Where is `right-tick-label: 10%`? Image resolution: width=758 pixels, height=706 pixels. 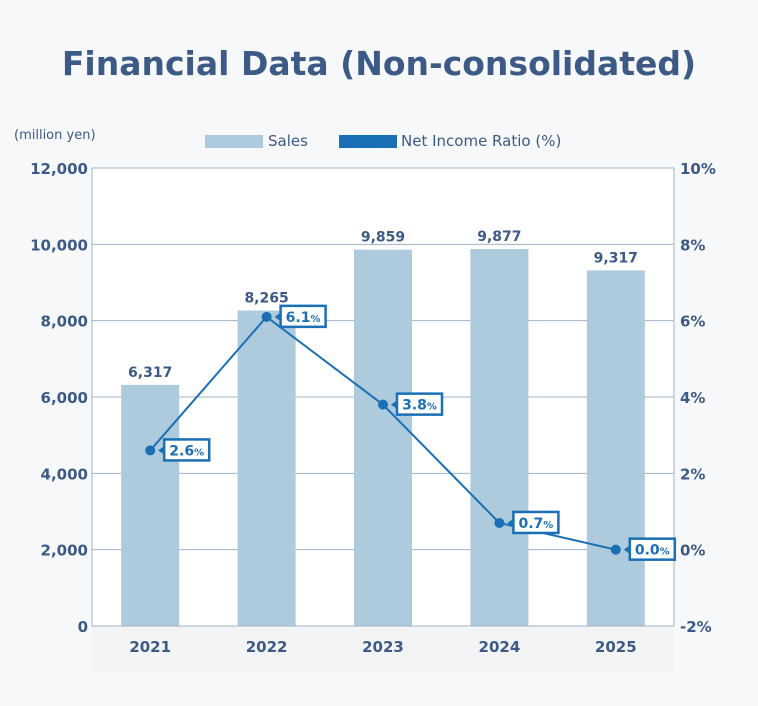
right-tick-label: 10% is located at coordinates (698, 169).